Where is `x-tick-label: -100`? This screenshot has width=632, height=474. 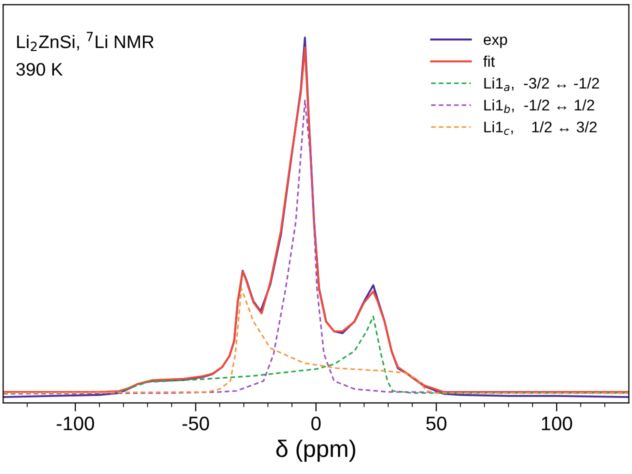 x-tick-label: -100 is located at coordinates (75, 423).